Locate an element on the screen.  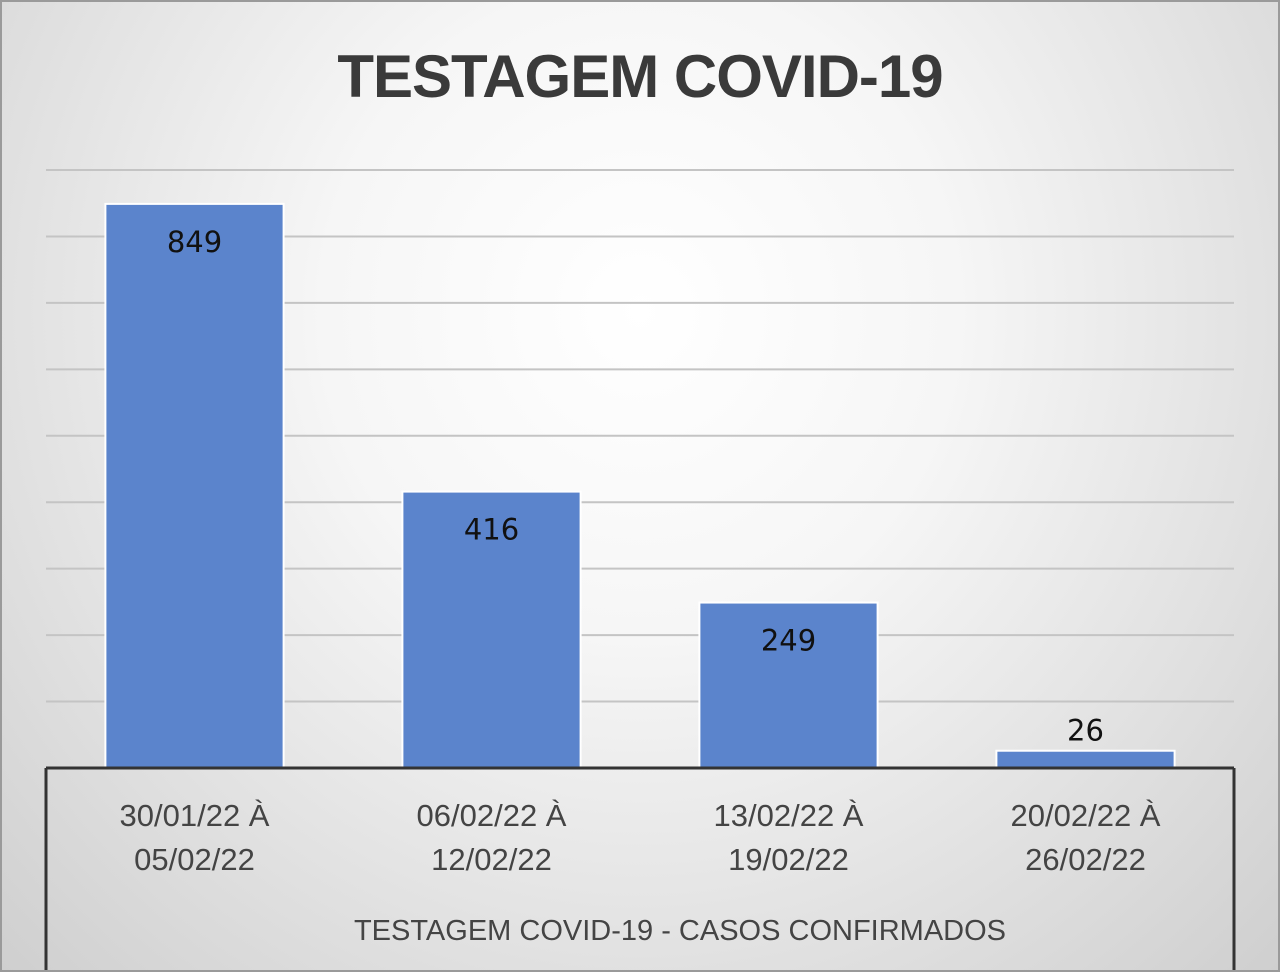
chart-title: TESTAGEM COVID-19 is located at coordinates (640, 76).